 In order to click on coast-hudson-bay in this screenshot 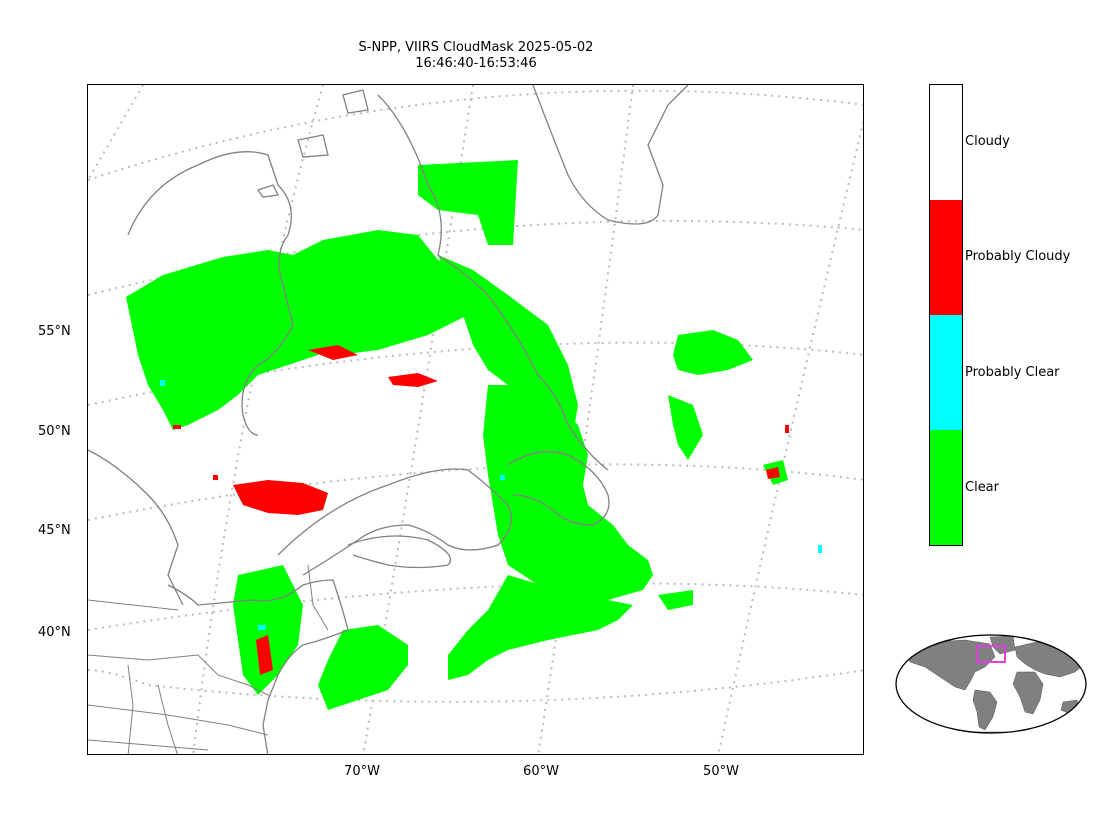, I will do `click(210, 293)`.